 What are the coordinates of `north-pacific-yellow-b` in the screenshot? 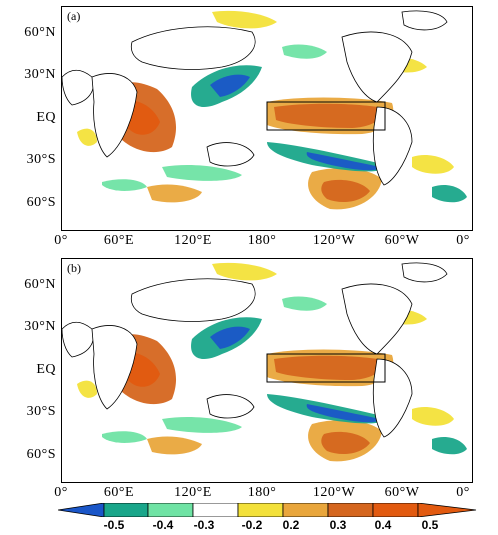 It's located at (244, 271).